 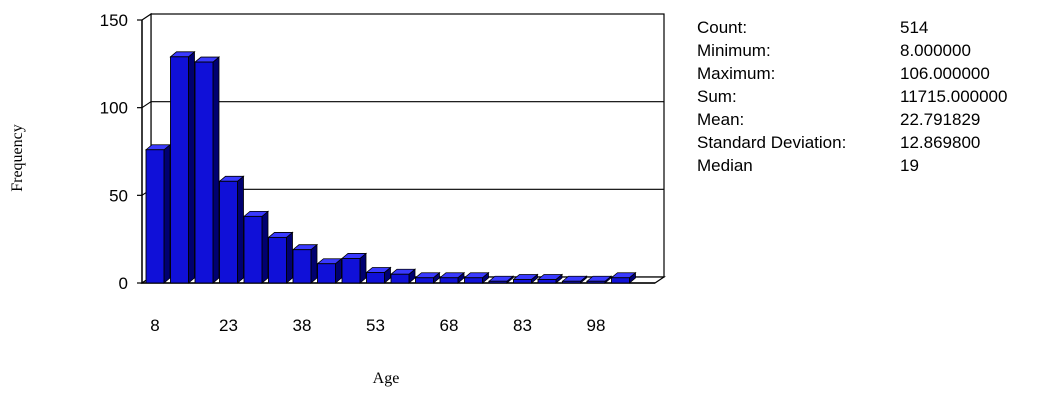 What do you see at coordinates (852, 27) in the screenshot?
I see `stat-row: Count: 514` at bounding box center [852, 27].